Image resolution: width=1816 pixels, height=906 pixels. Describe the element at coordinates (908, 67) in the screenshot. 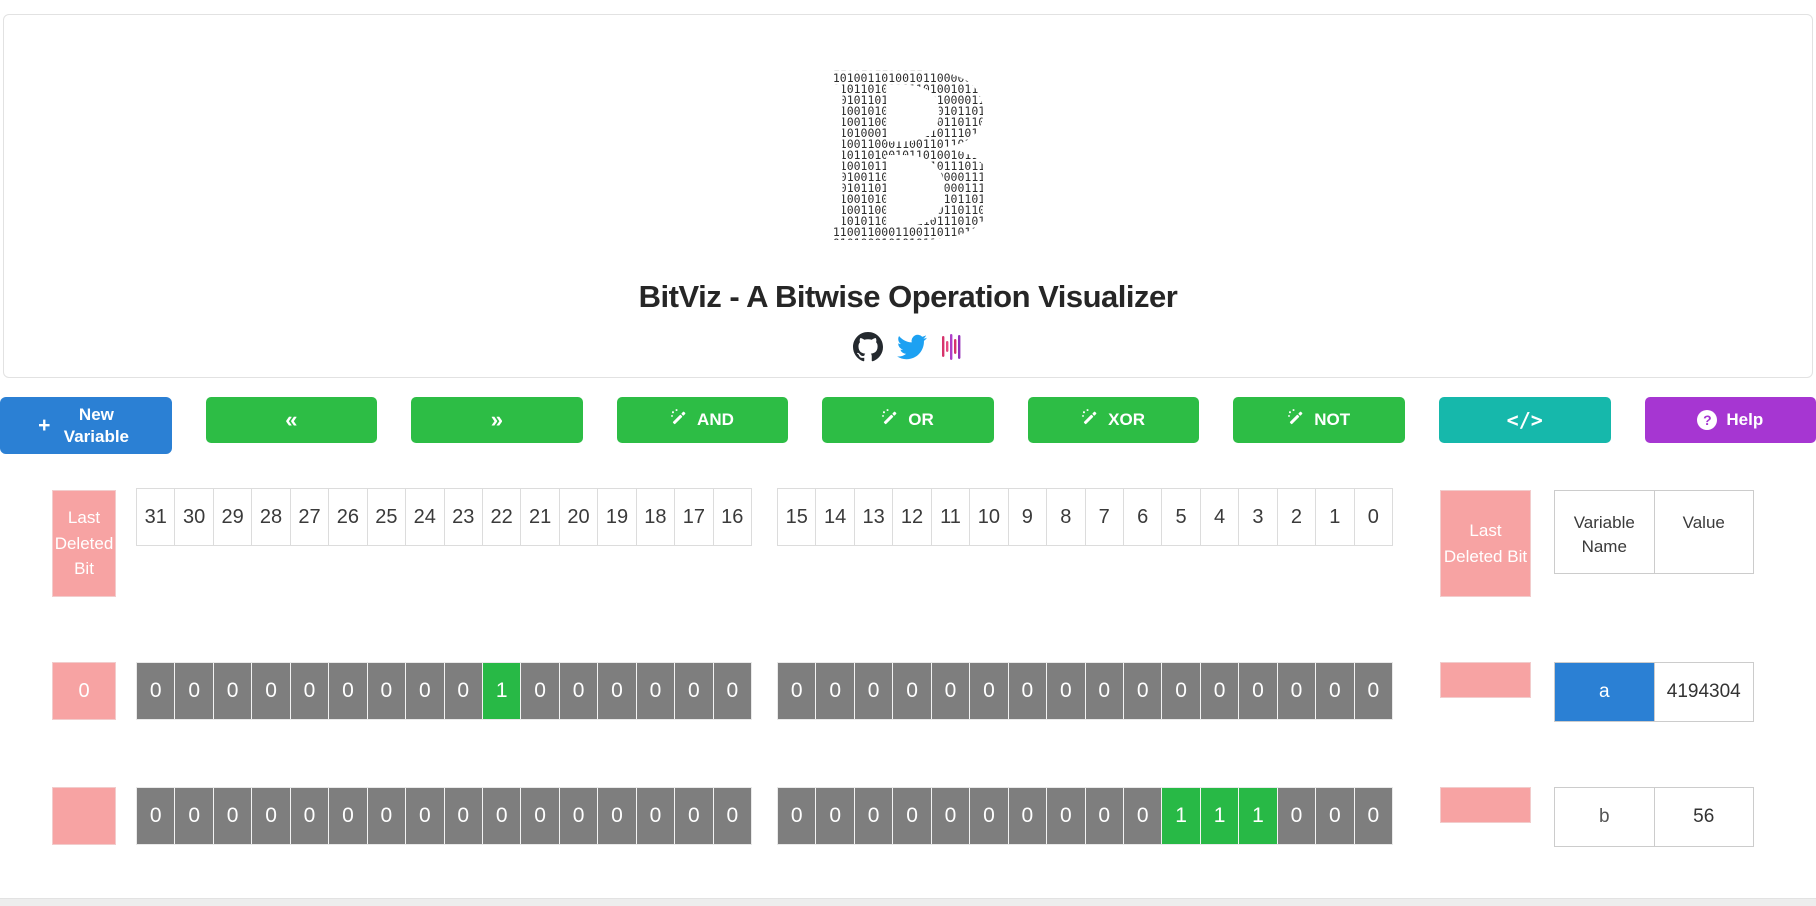

I see `svg-text: 101100101100011011011010110` at that location.